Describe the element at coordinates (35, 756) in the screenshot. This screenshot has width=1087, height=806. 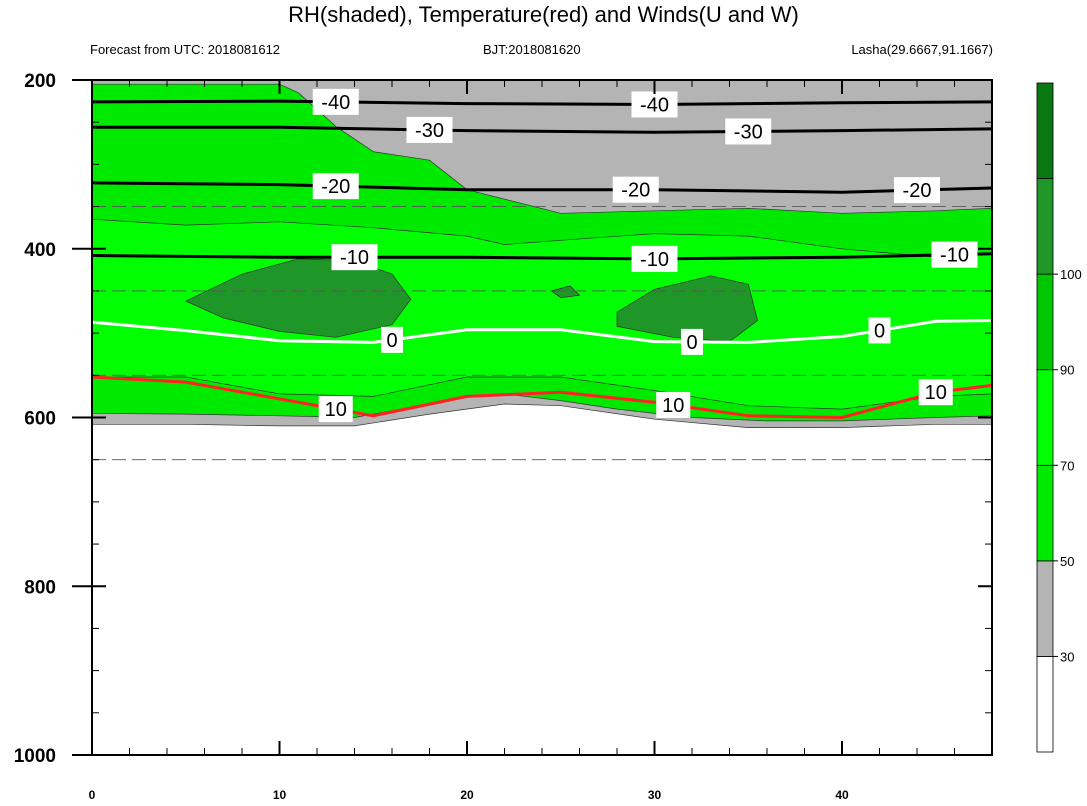
I see `y-tick-label: 1000` at that location.